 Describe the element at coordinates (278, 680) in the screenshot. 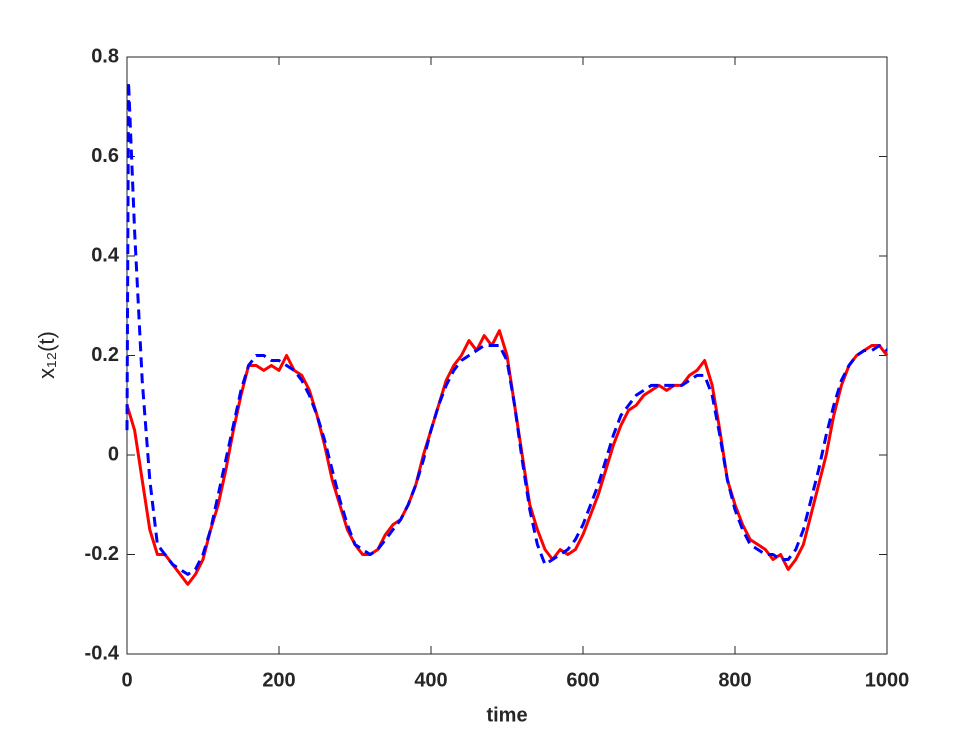

I see `x-tick-label: 200` at that location.